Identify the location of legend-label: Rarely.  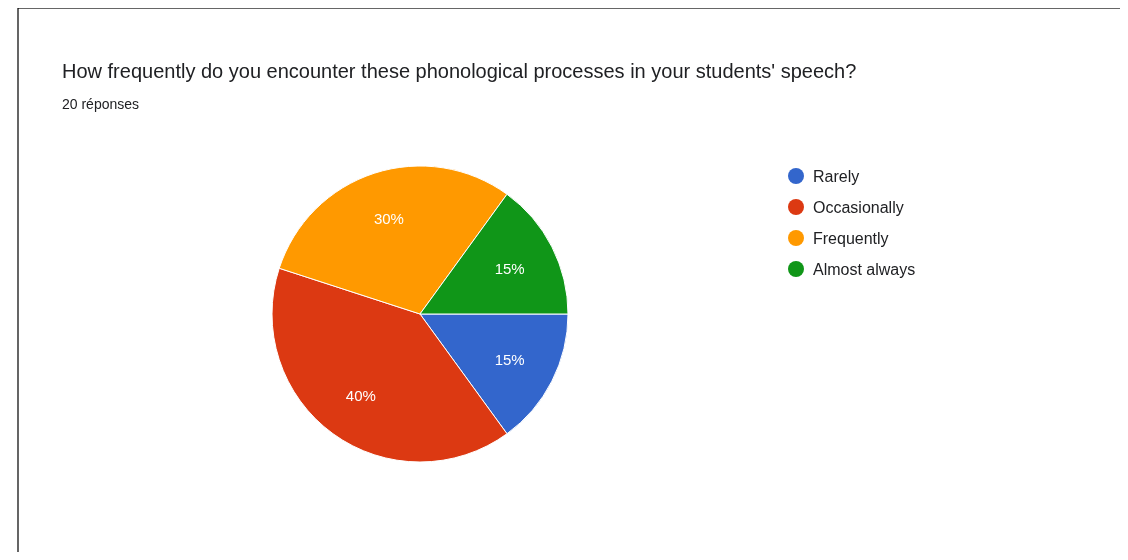
(836, 176).